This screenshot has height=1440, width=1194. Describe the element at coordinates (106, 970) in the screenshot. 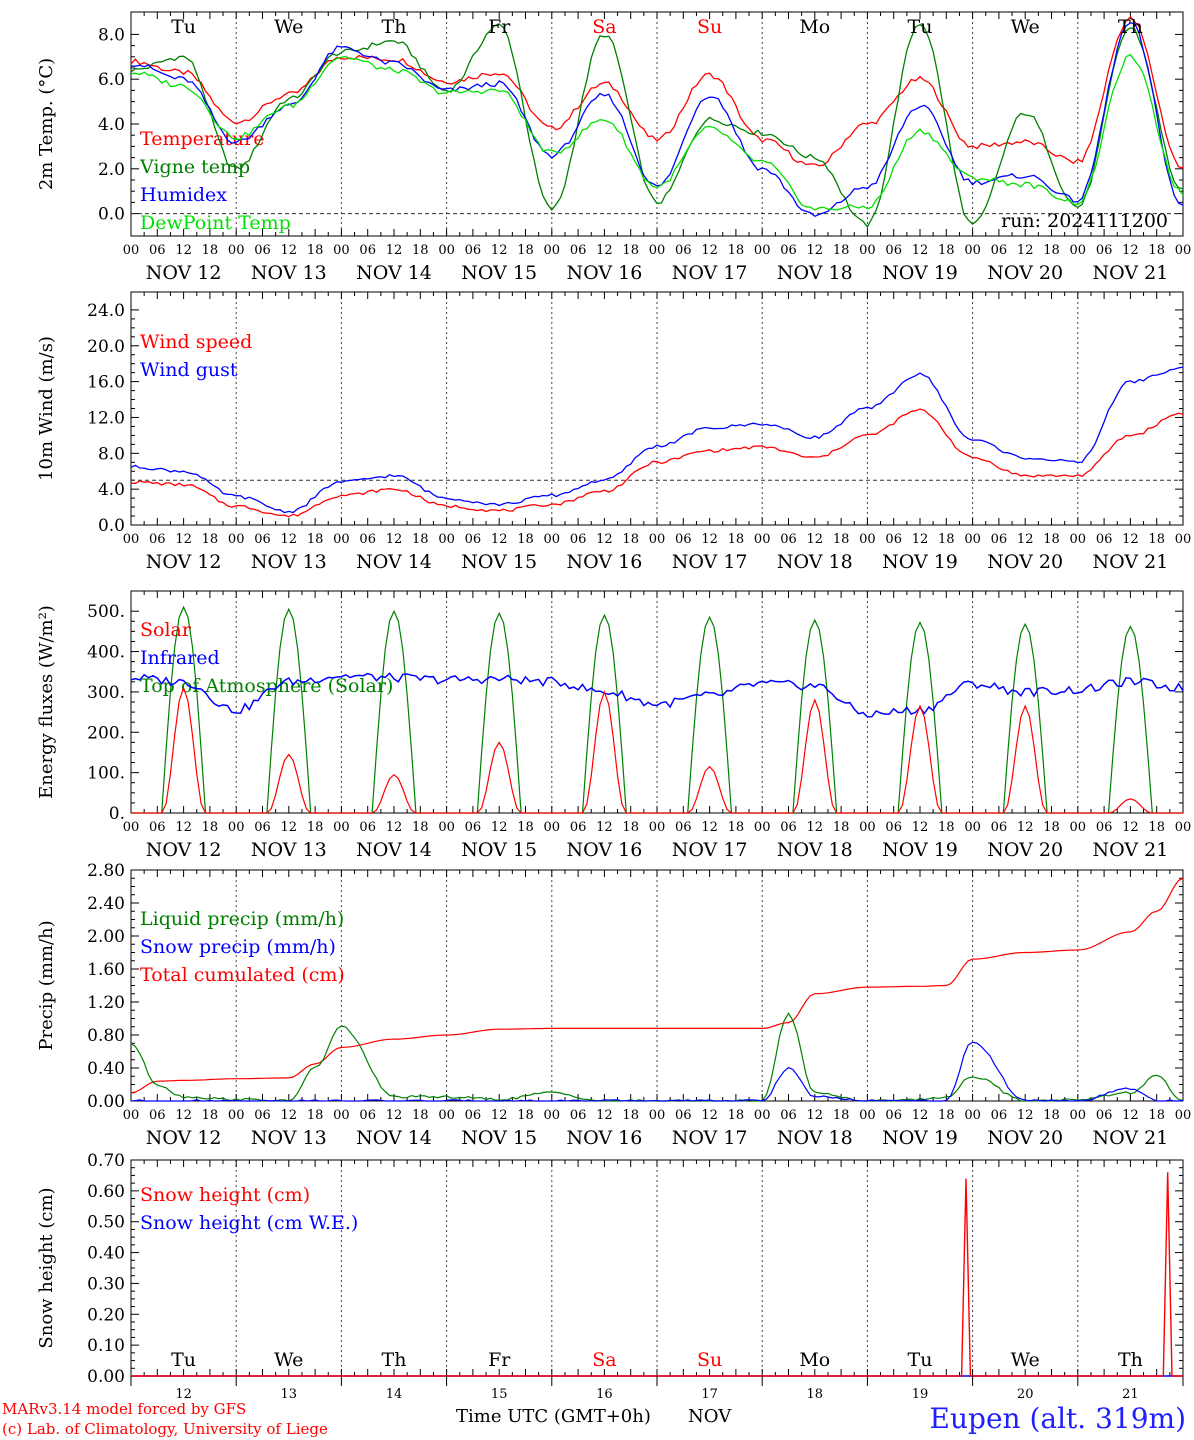

I see `y-tick-label: 1.60` at that location.